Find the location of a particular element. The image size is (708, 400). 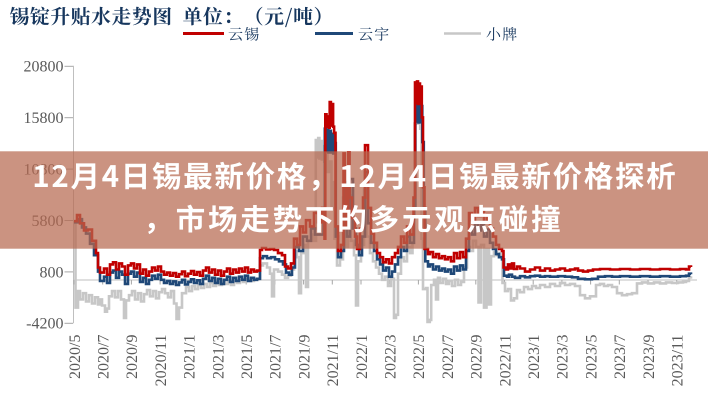

svg-text: 2023/5 is located at coordinates (591, 357).